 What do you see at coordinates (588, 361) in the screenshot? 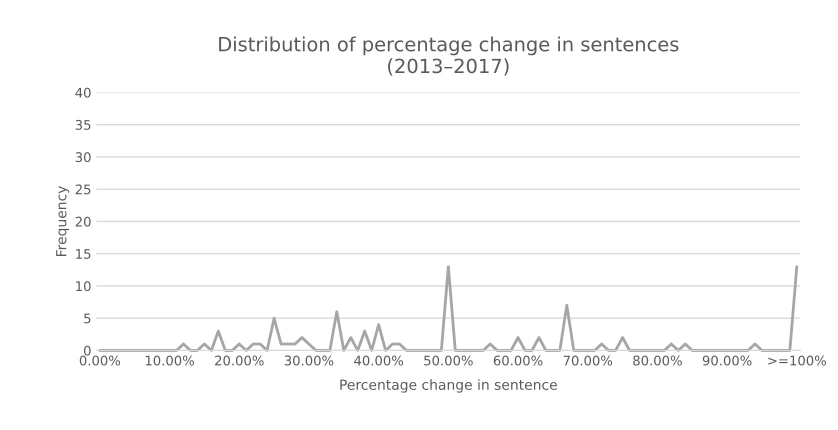
I see `x-tick-label: 70.00%` at bounding box center [588, 361].